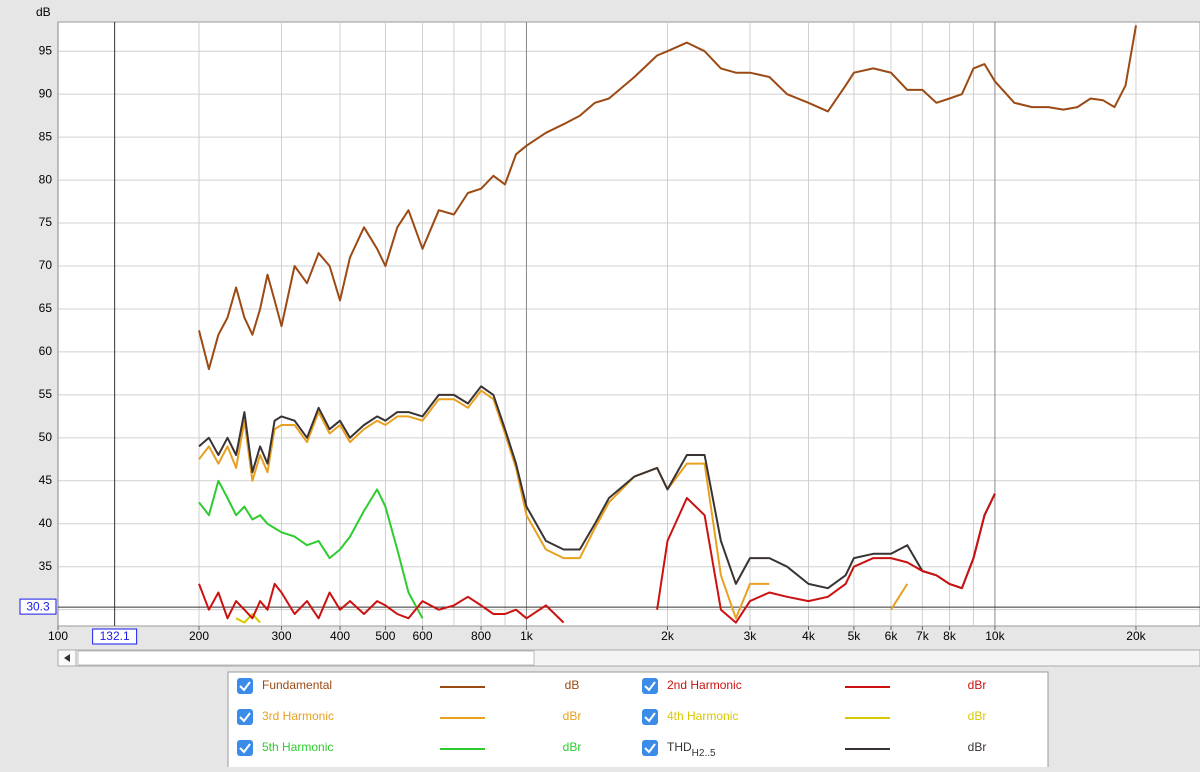  Describe the element at coordinates (306, 658) in the screenshot. I see `scroll-thumb` at that location.